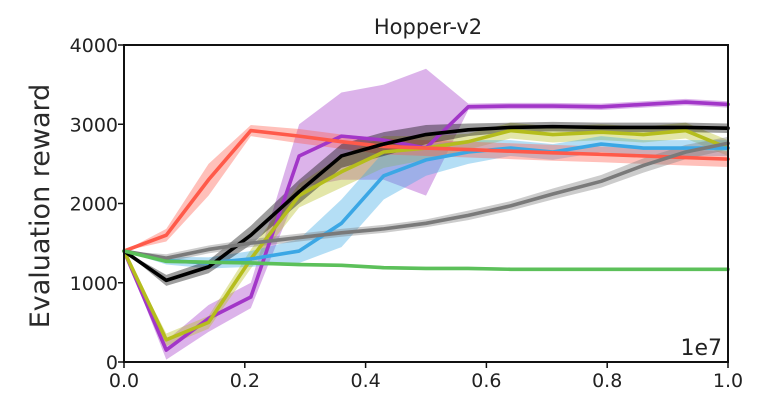  What do you see at coordinates (607, 381) in the screenshot?
I see `x-tick-label: 0.8` at bounding box center [607, 381].